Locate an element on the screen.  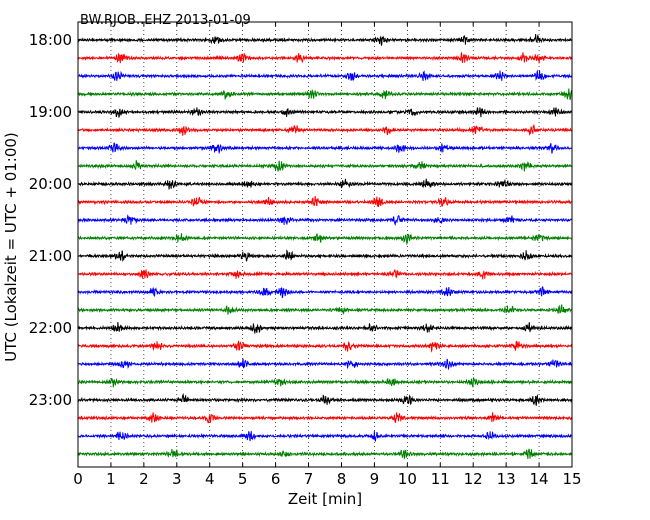
x-tick-label: 8 is located at coordinates (342, 479).